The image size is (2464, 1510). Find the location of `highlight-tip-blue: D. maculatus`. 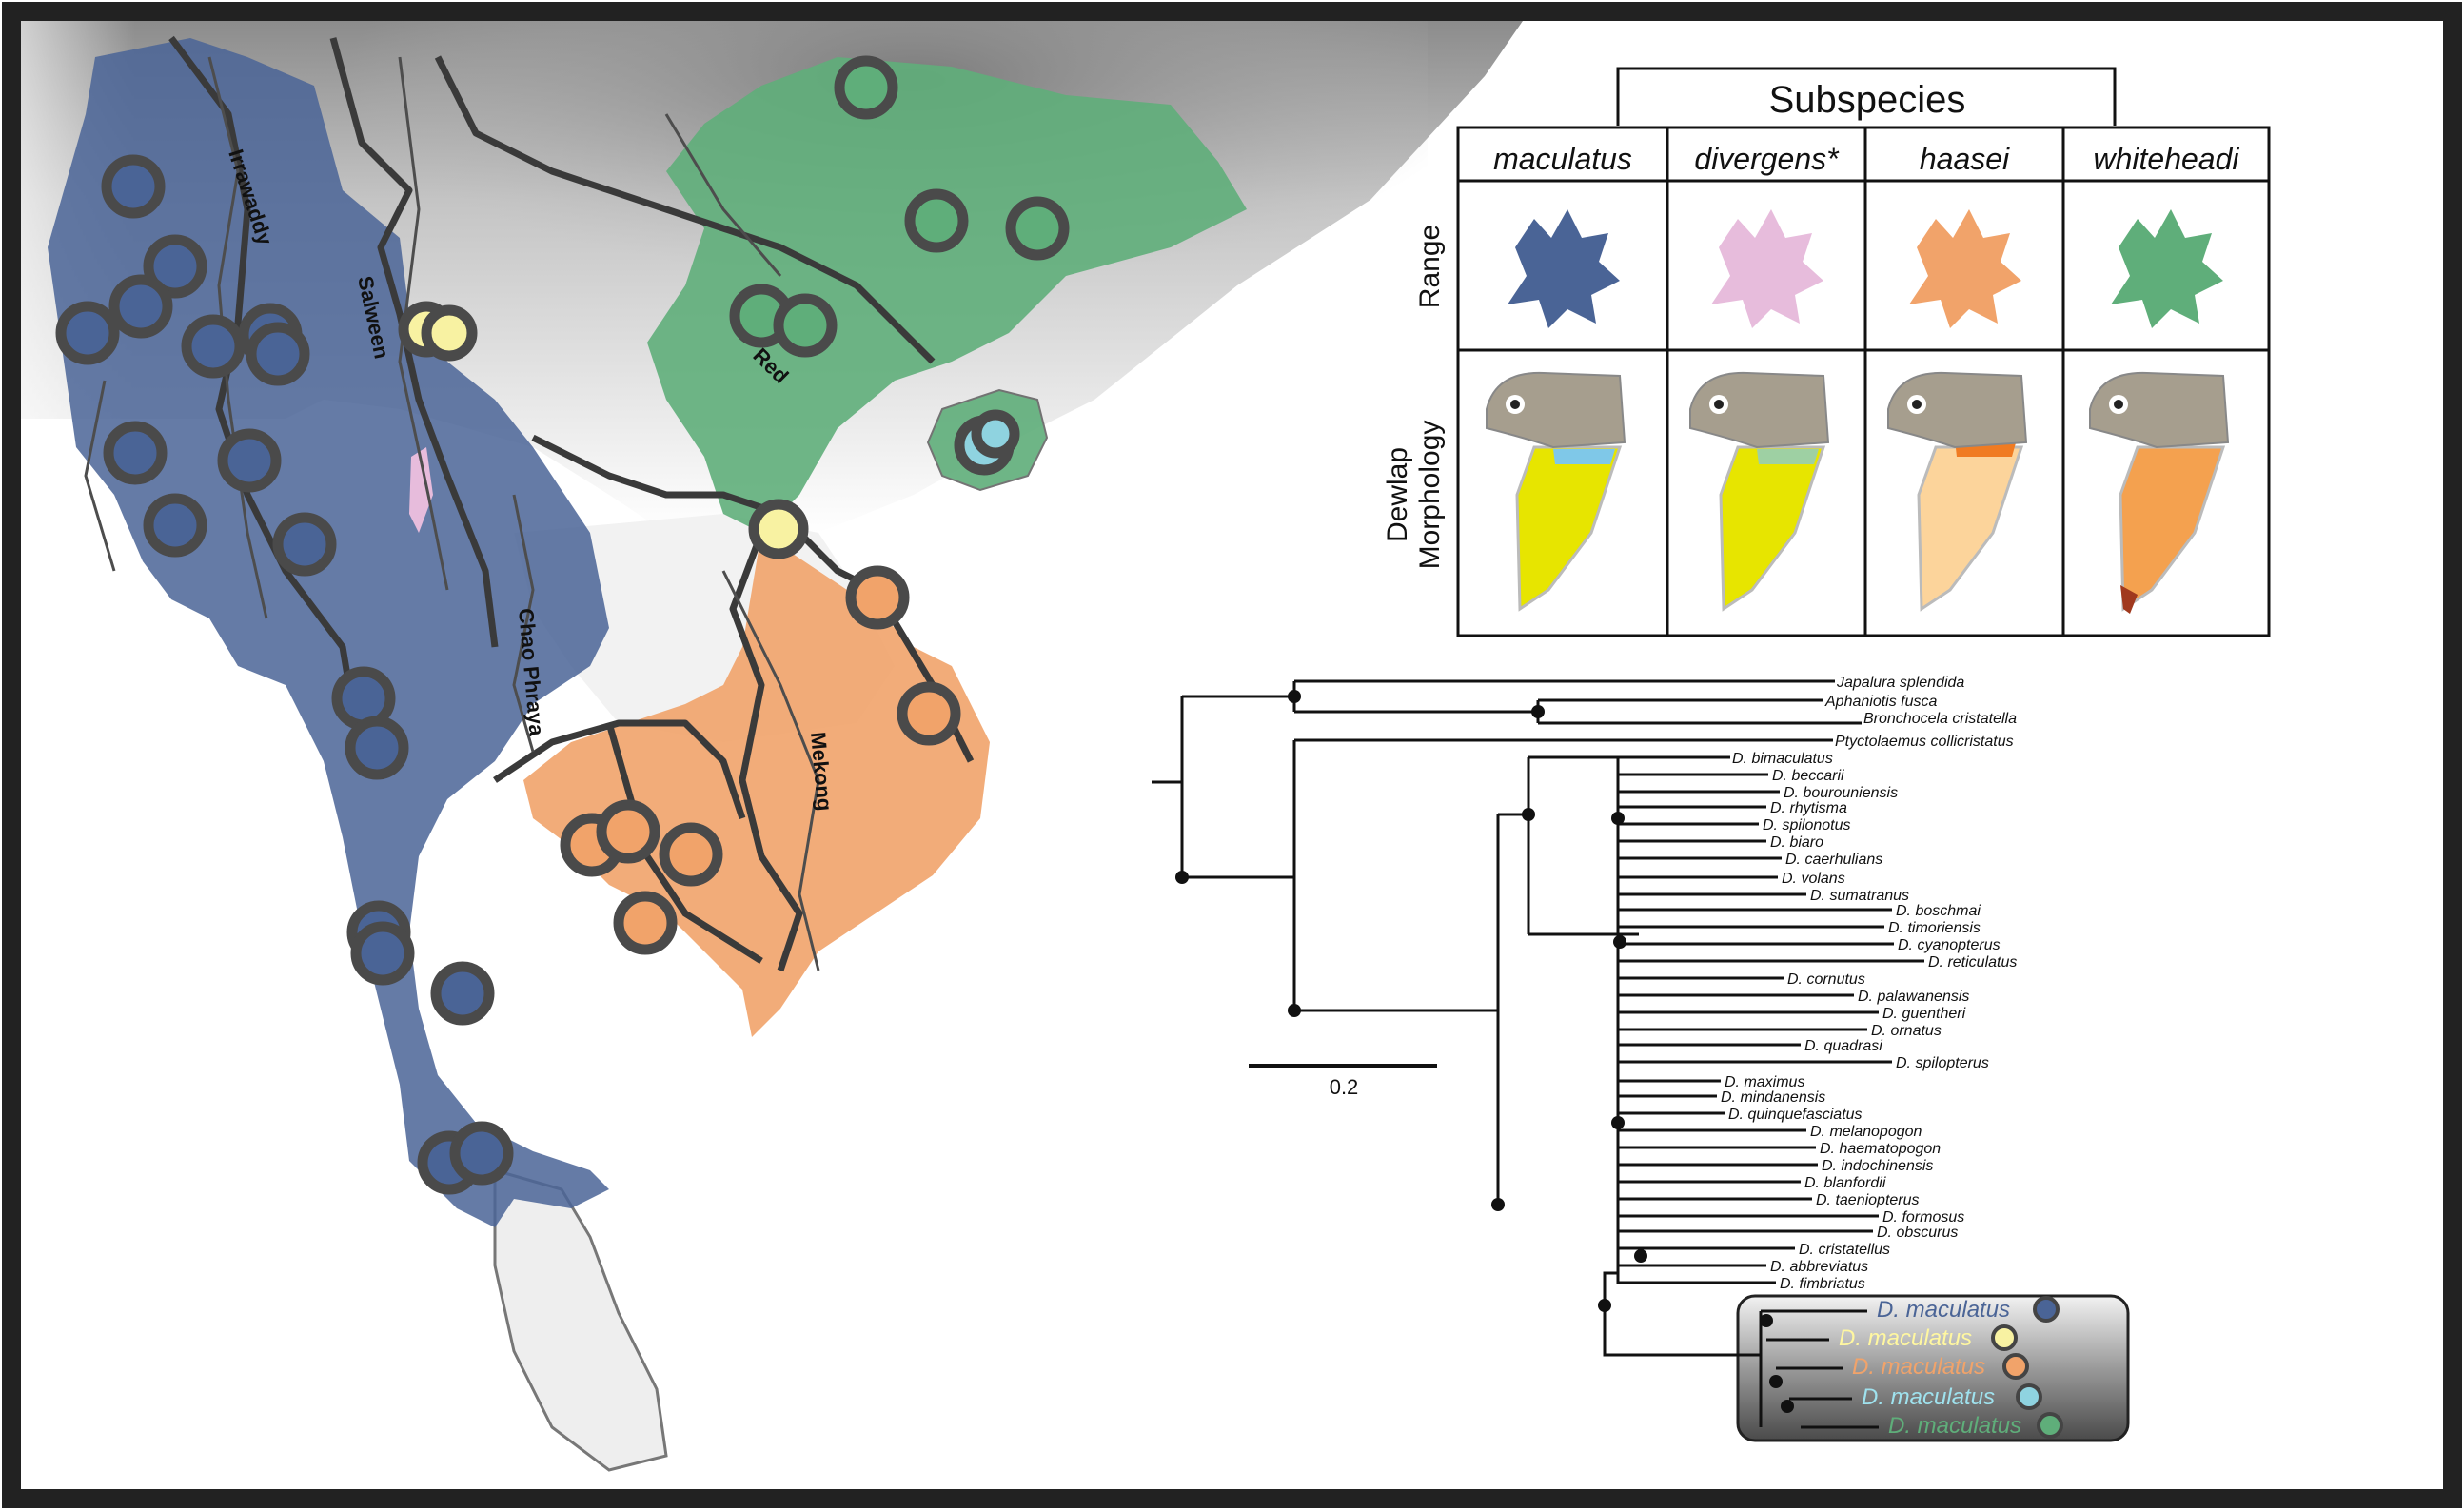

highlight-tip-blue: D. maculatus is located at coordinates (1943, 1310).